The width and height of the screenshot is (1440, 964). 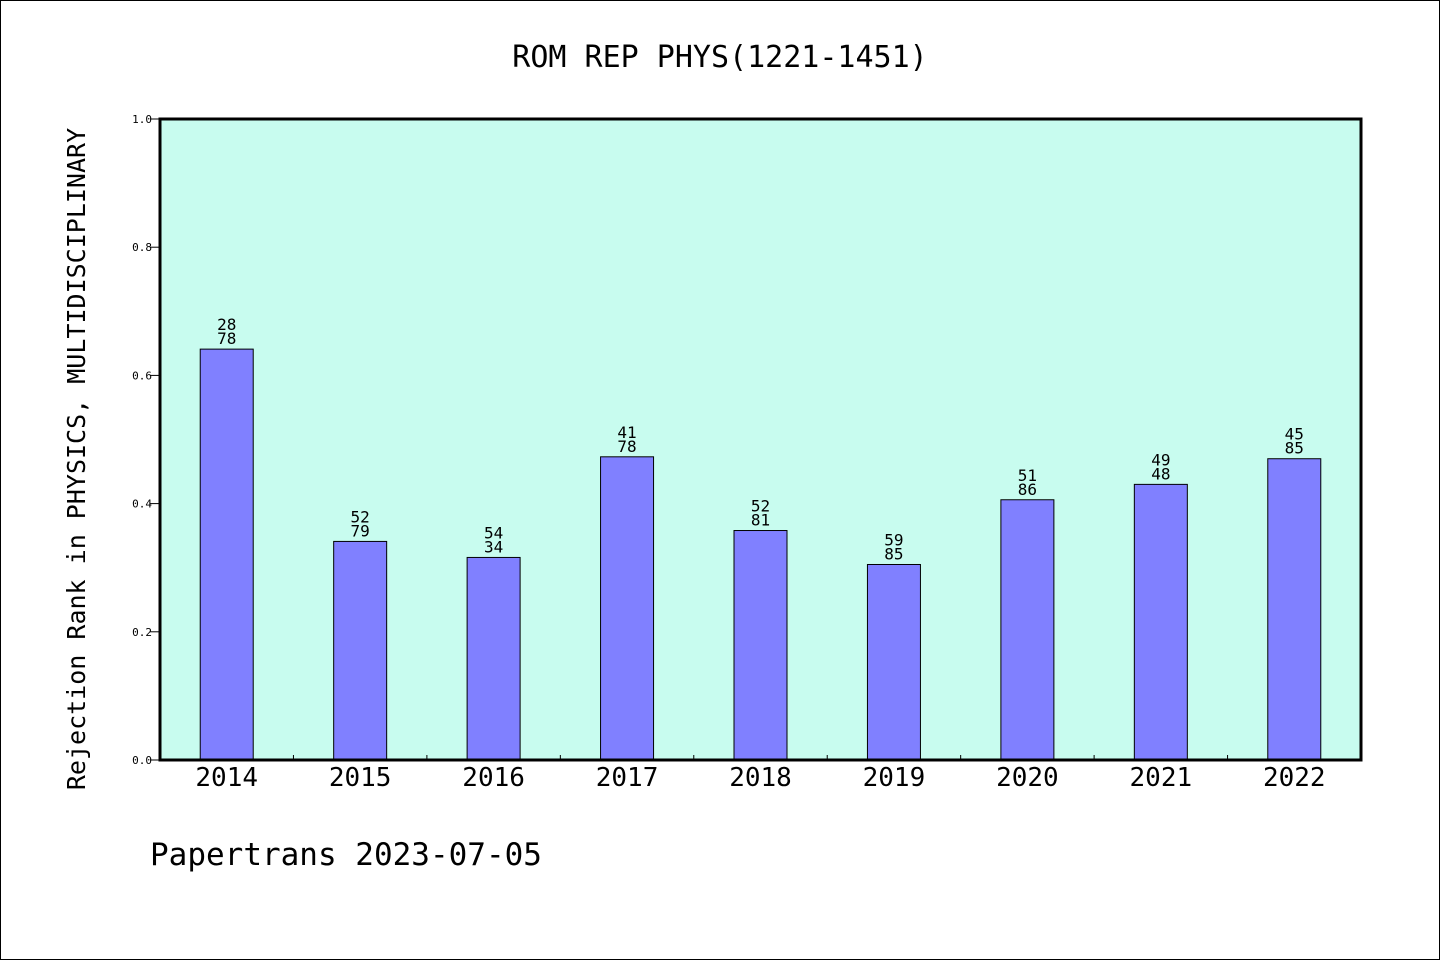 I want to click on x-tick-label: 2021, so click(x=1161, y=778).